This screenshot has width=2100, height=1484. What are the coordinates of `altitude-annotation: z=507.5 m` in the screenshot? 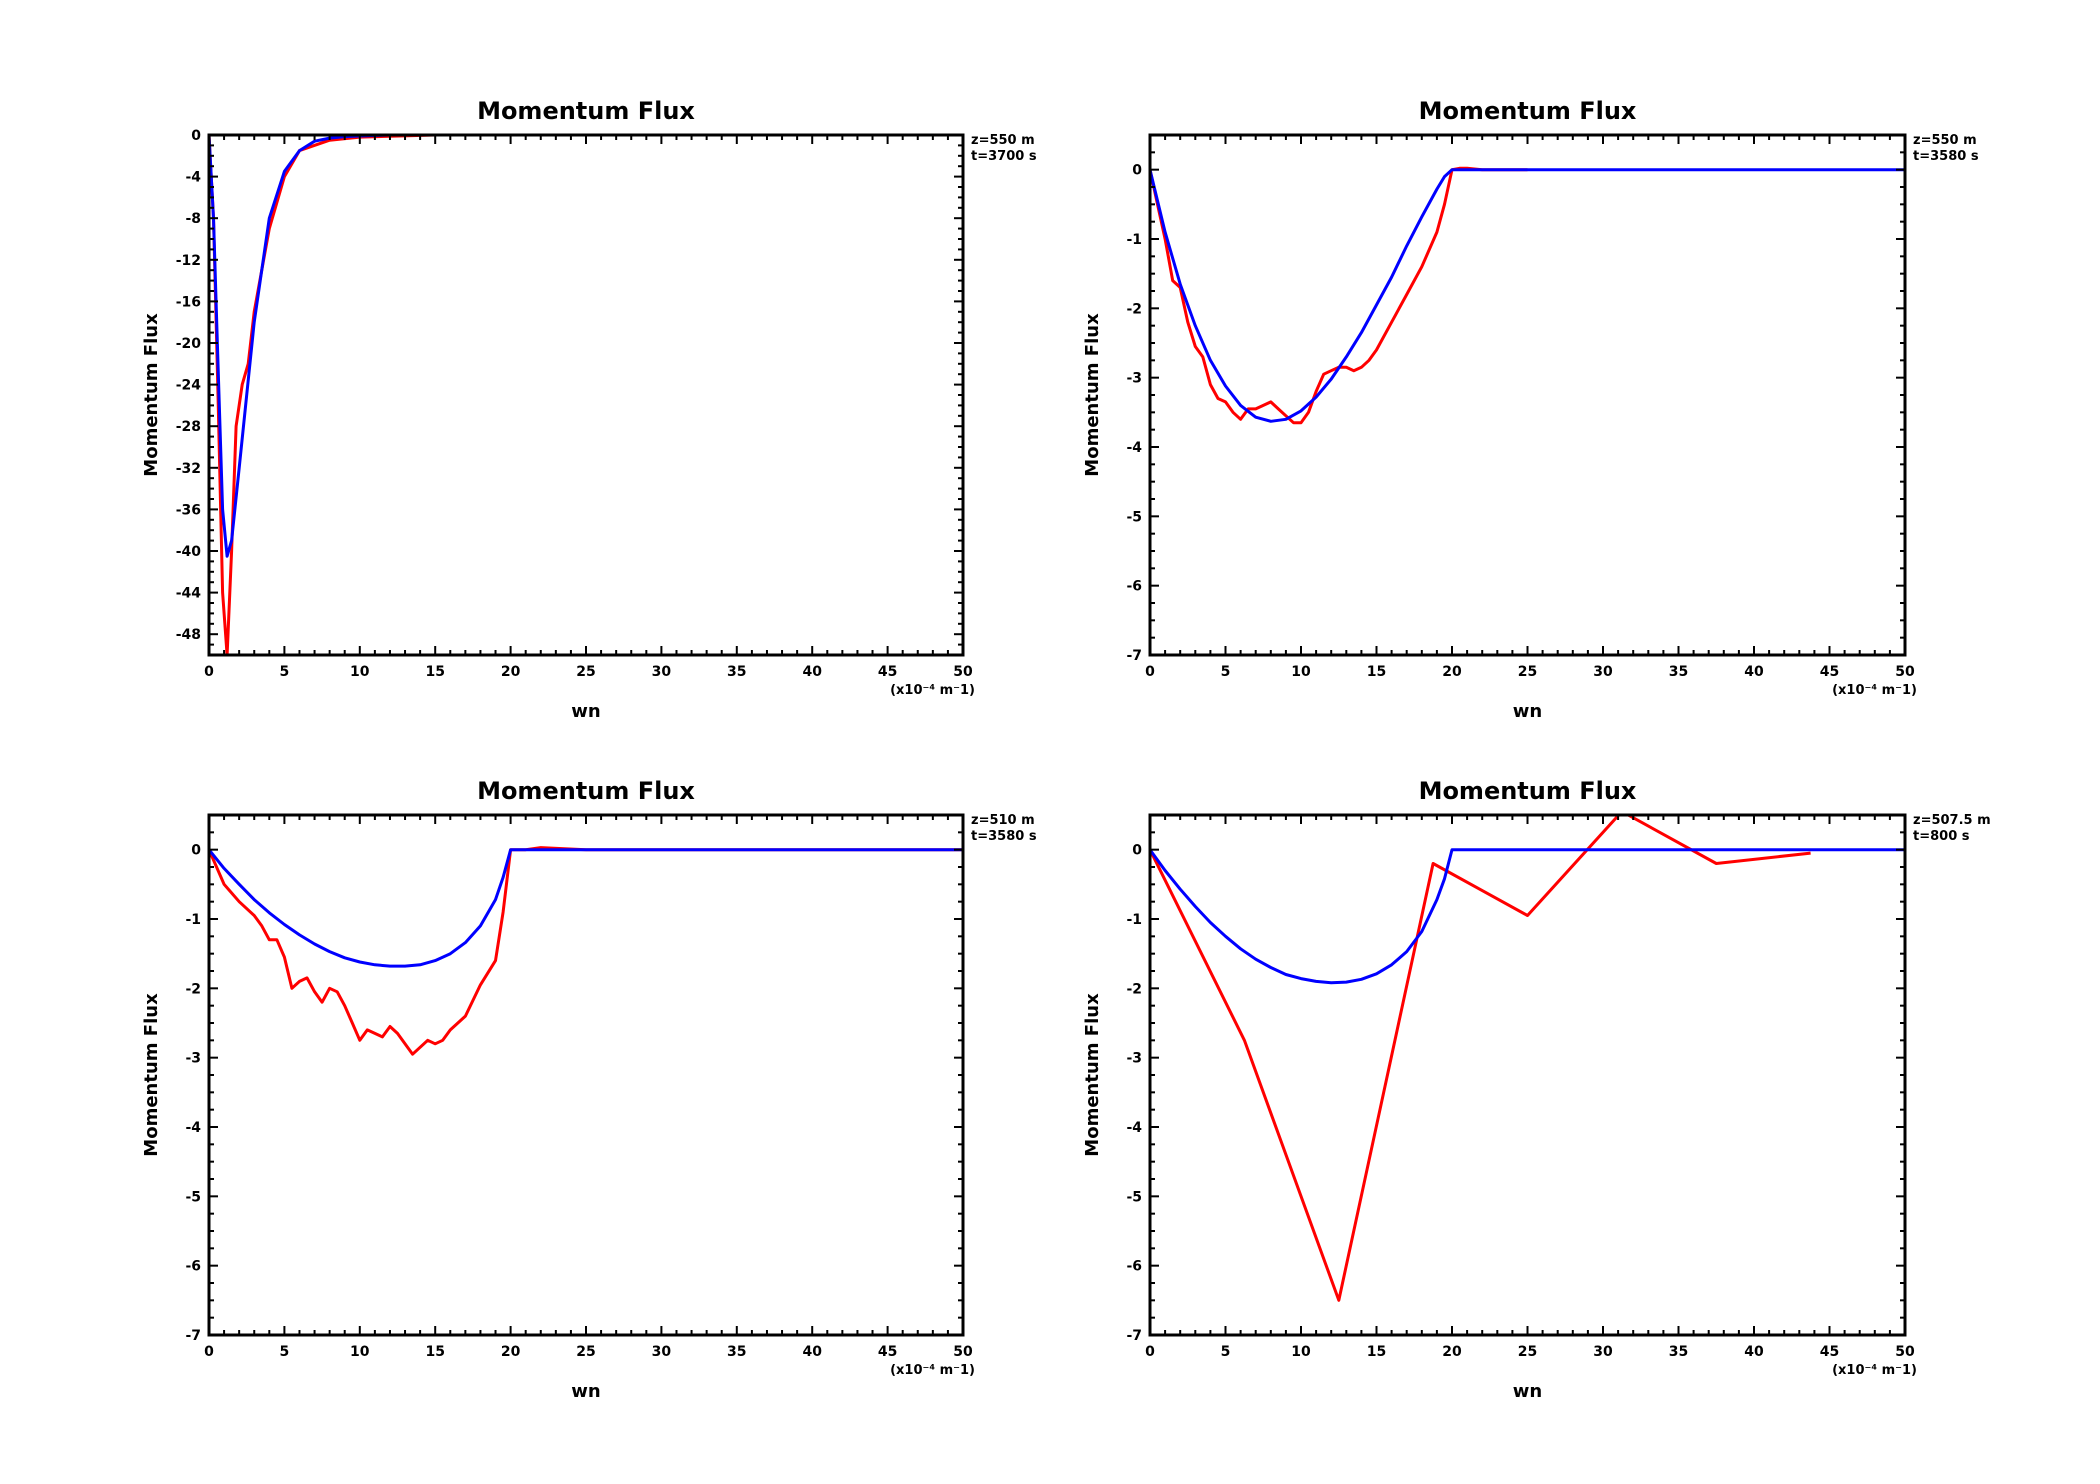 It's located at (1952, 820).